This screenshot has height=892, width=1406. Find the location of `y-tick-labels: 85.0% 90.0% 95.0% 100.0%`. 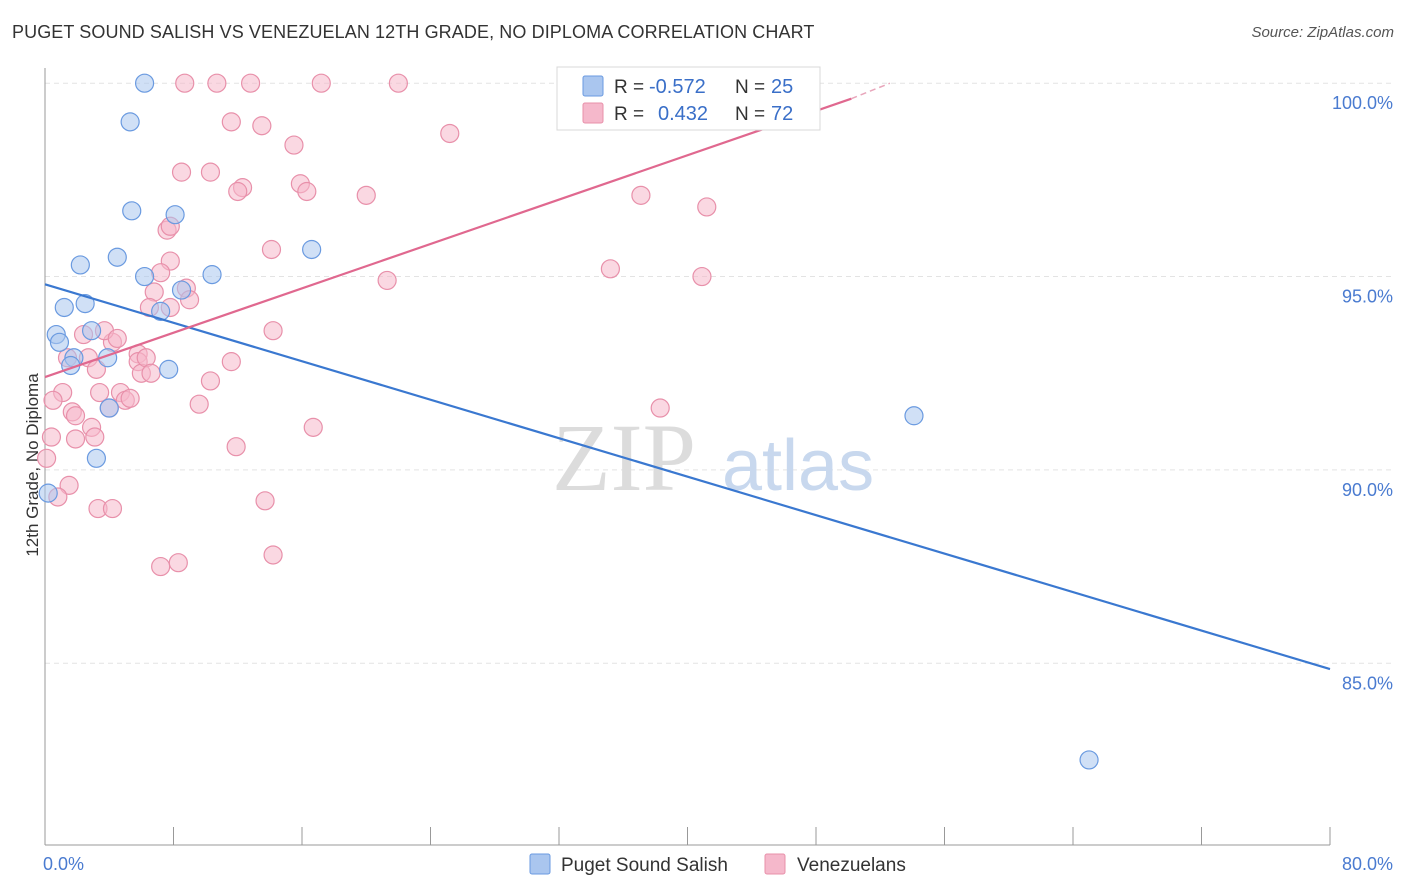

y-tick-labels: 85.0% 90.0% 95.0% 100.0% is located at coordinates (1362, 393).